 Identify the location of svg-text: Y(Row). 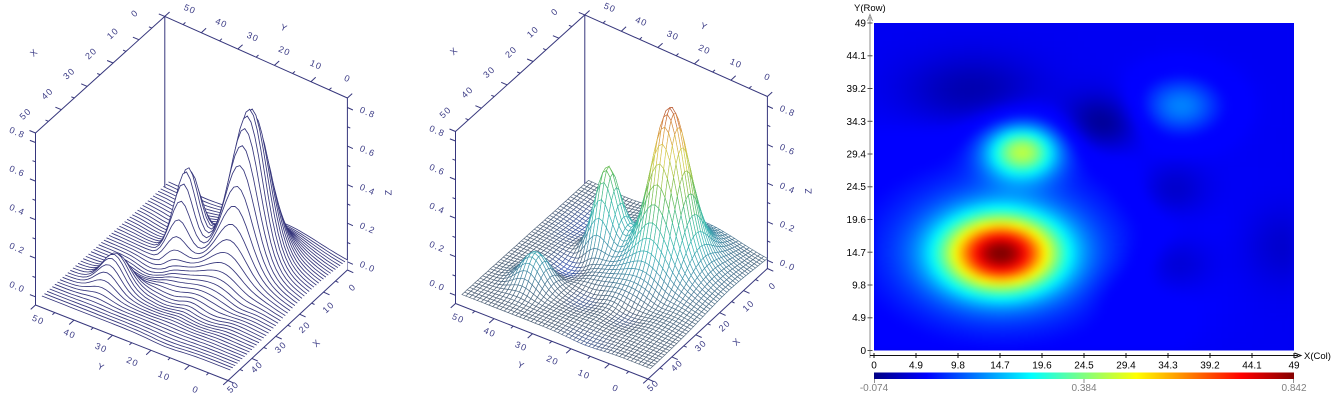
(870, 8).